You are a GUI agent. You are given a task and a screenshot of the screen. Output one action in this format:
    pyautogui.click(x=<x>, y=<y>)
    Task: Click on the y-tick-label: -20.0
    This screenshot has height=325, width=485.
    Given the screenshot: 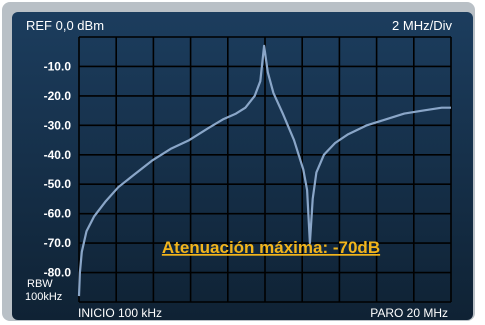 What is the action you would take?
    pyautogui.click(x=58, y=96)
    